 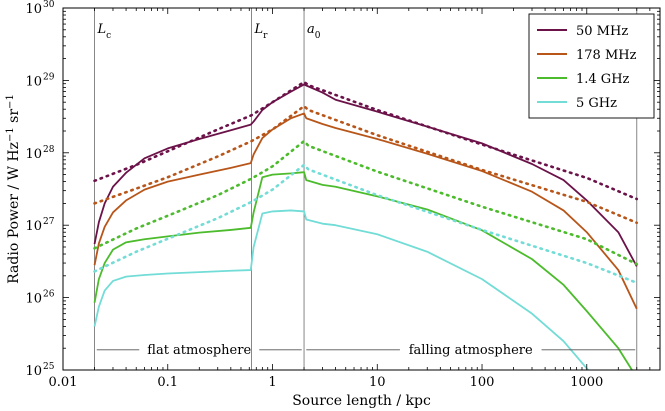 What do you see at coordinates (361, 401) in the screenshot?
I see `x-axis-title: Source length / kpc` at bounding box center [361, 401].